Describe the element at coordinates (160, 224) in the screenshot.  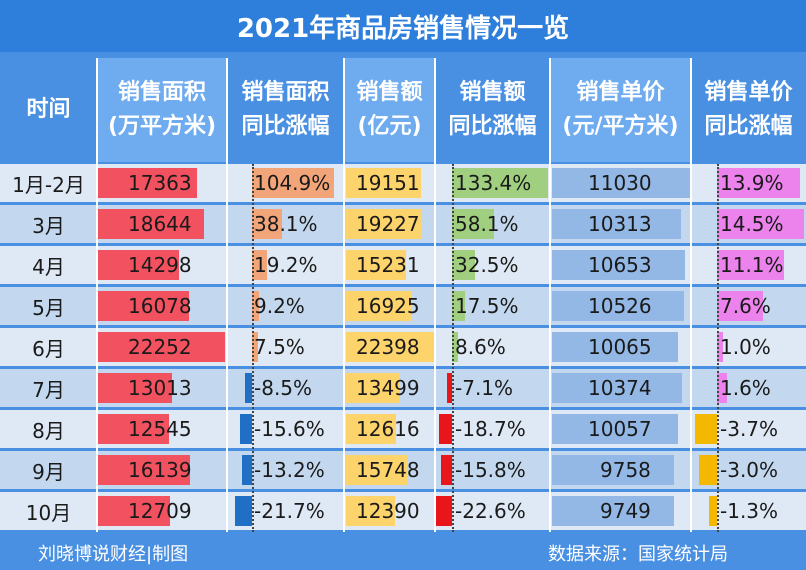
I see `area-value: 18644` at that location.